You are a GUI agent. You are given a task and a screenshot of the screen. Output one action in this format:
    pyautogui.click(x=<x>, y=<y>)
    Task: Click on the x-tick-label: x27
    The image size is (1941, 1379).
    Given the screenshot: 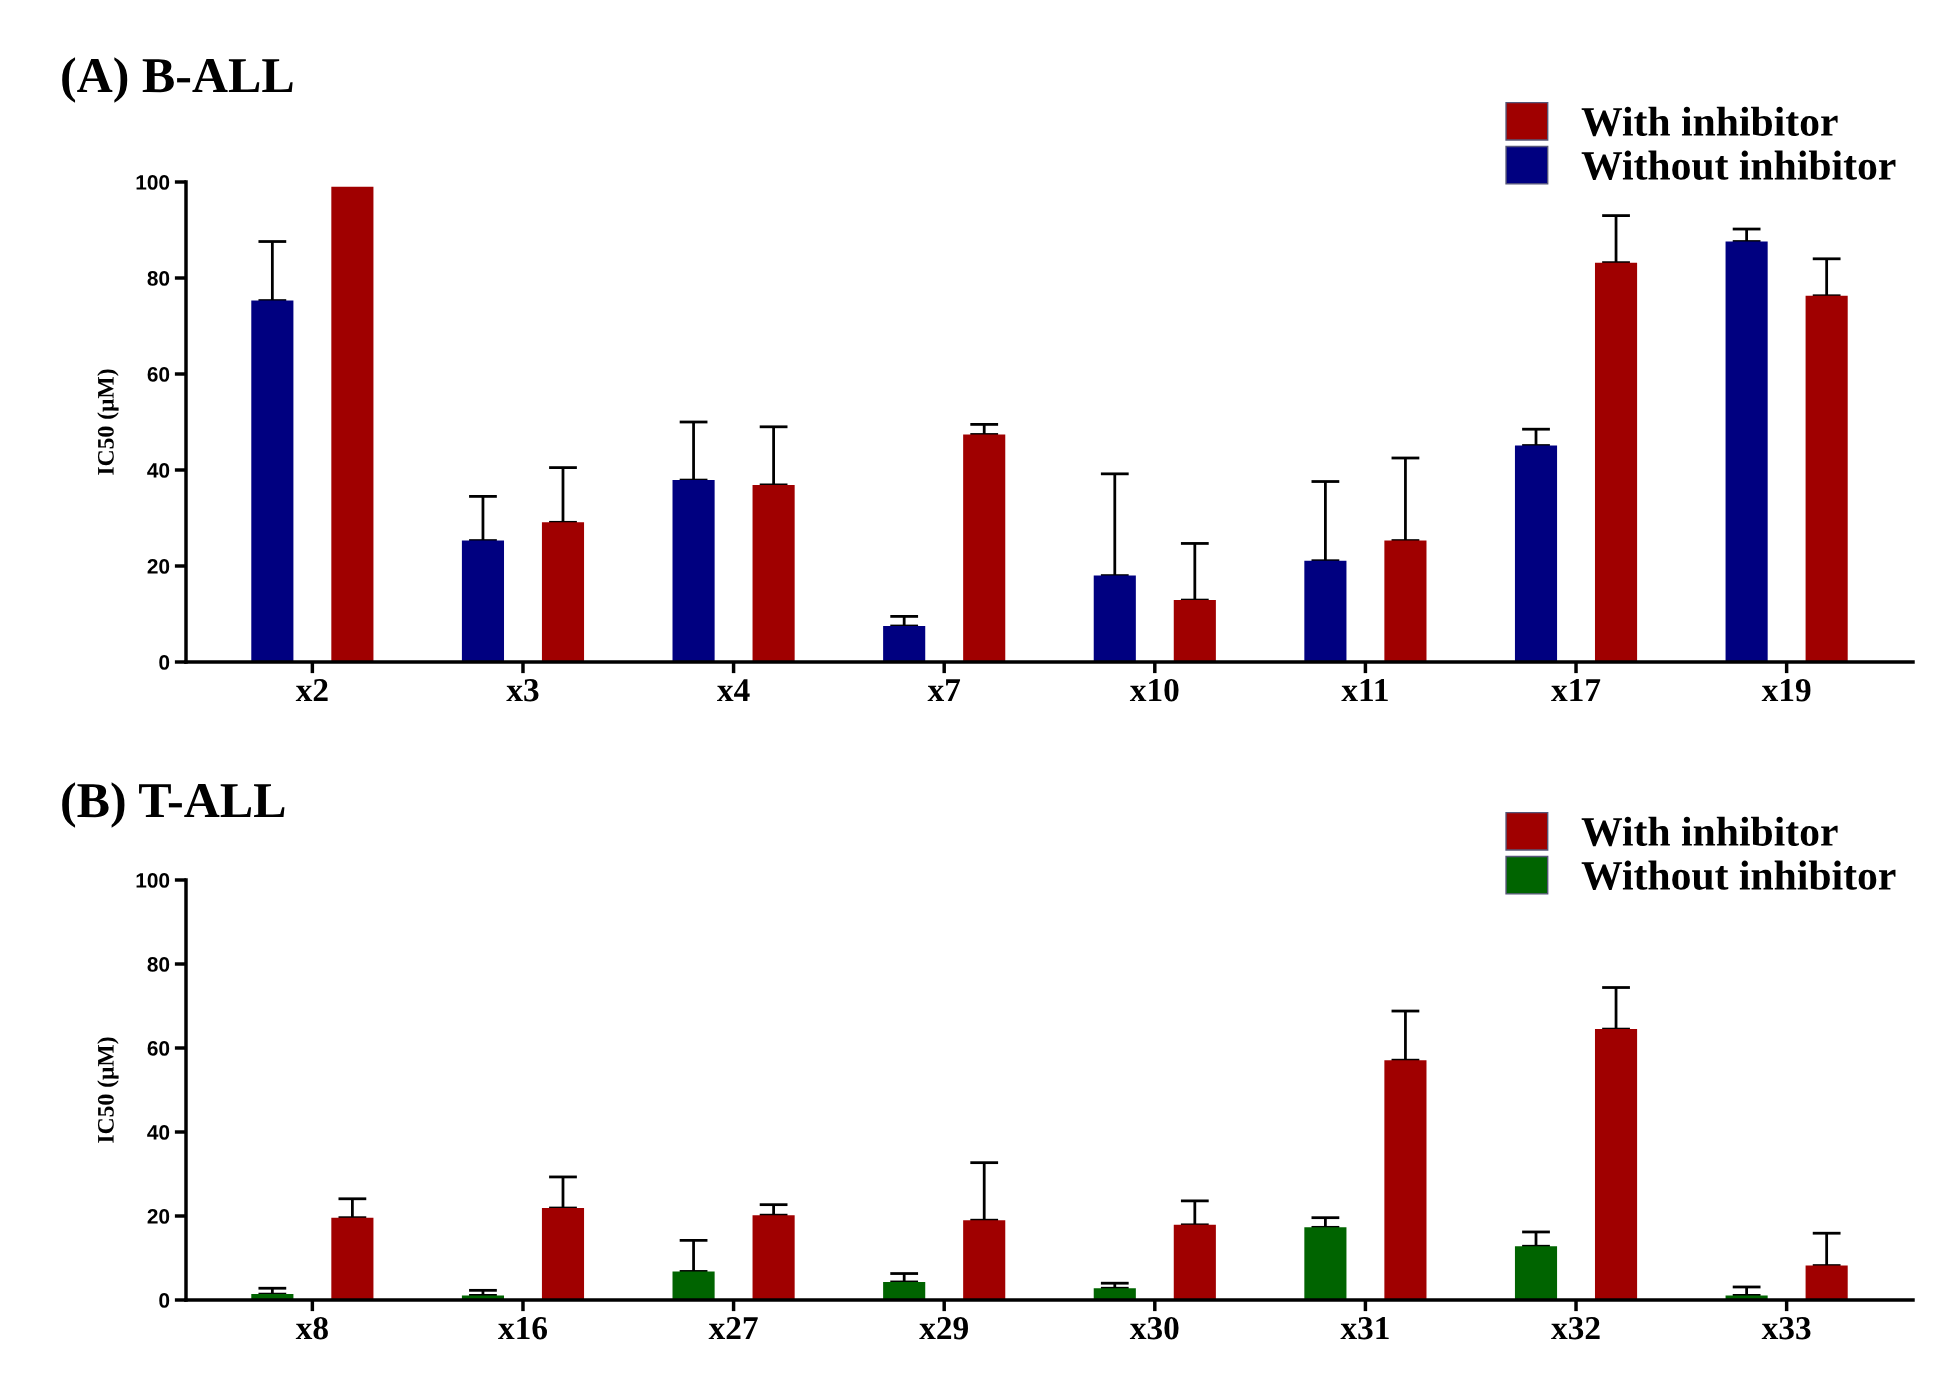 What is the action you would take?
    pyautogui.click(x=733, y=1328)
    